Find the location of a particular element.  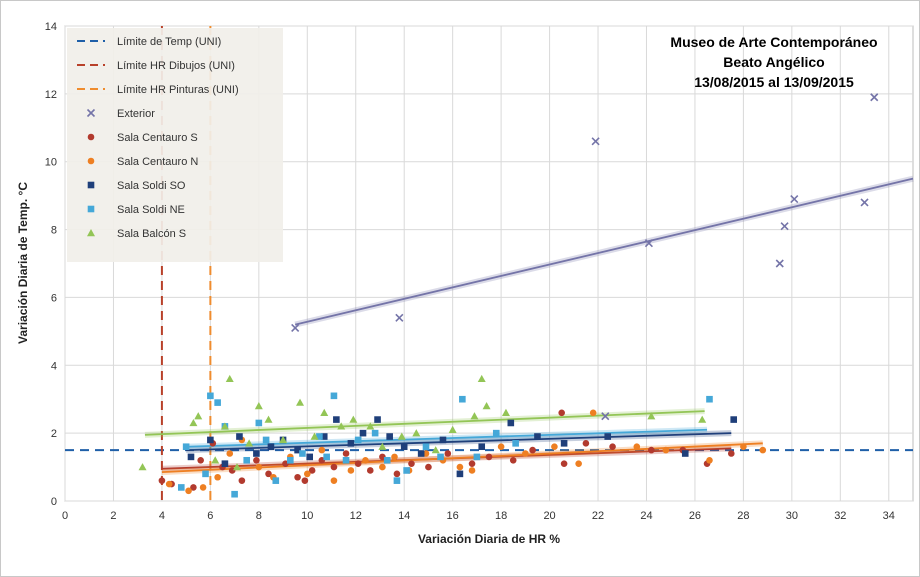

legend-box is located at coordinates (175, 145).